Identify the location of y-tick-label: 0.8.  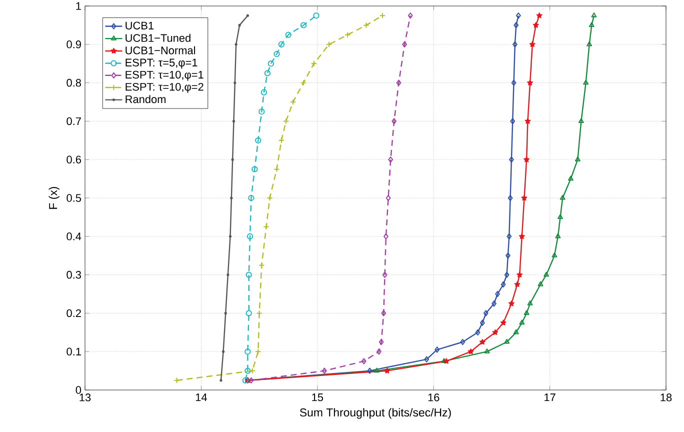
(73, 82).